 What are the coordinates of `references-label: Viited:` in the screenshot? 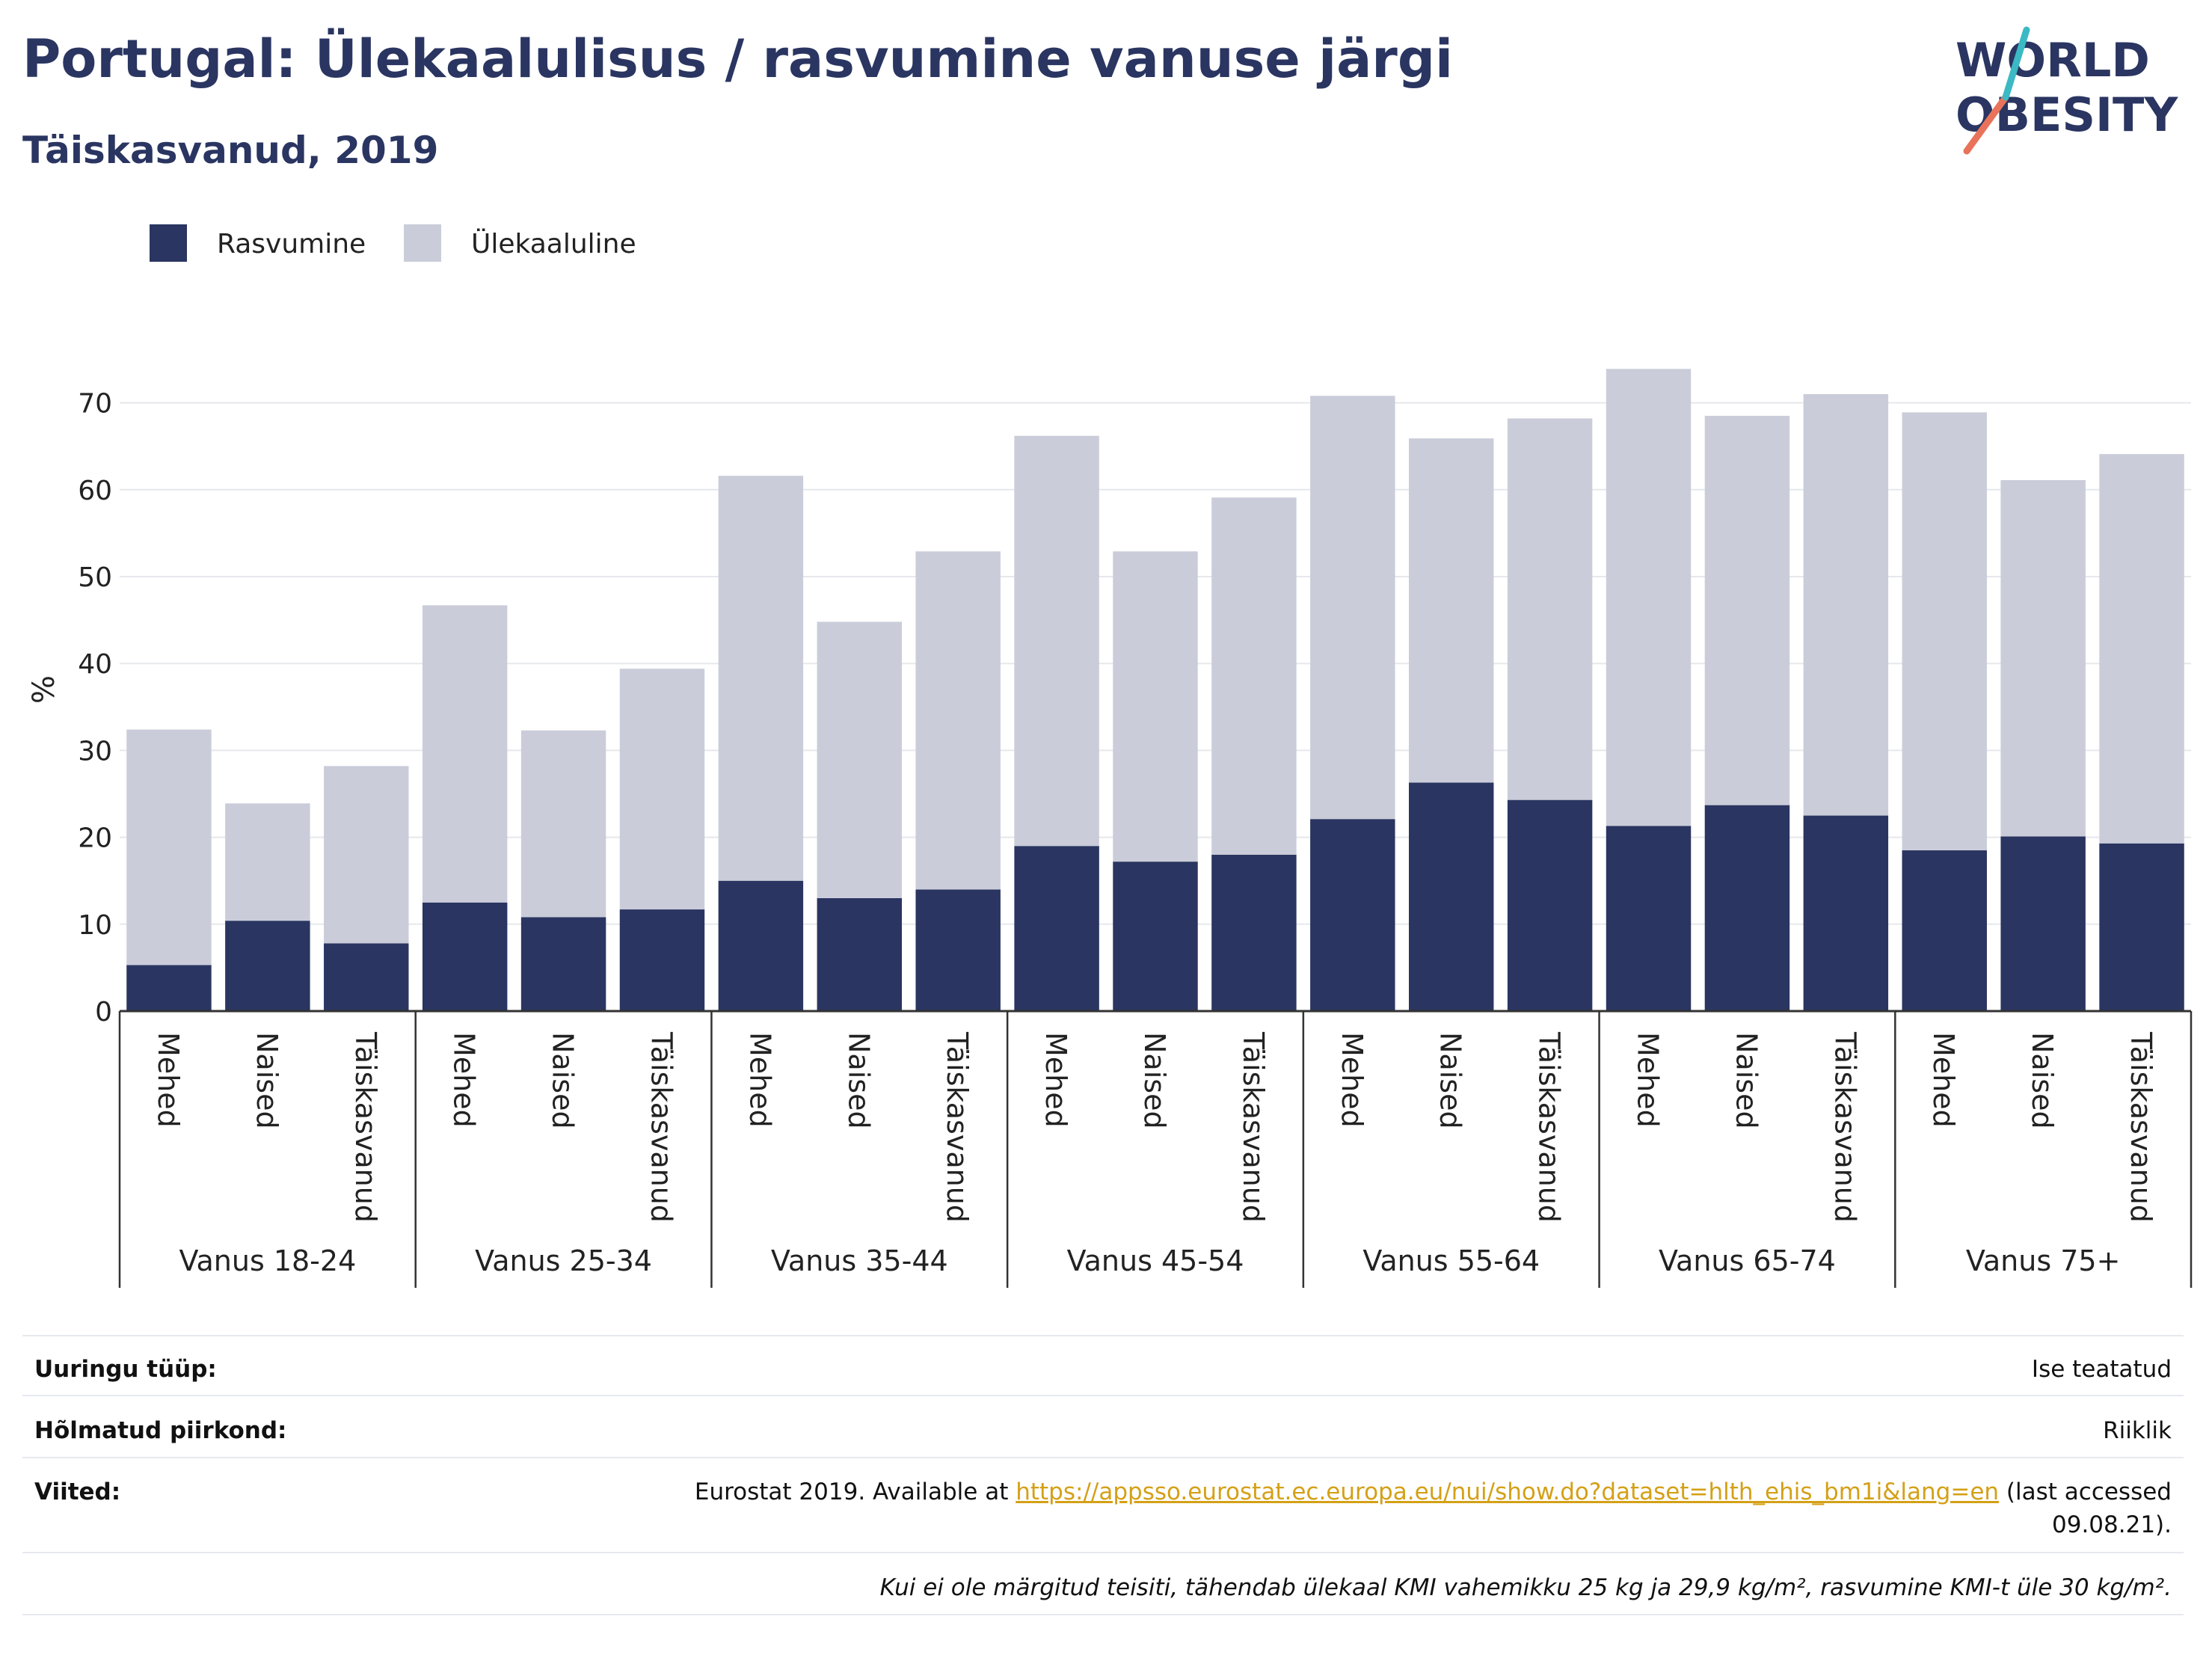 It's located at (77, 1492).